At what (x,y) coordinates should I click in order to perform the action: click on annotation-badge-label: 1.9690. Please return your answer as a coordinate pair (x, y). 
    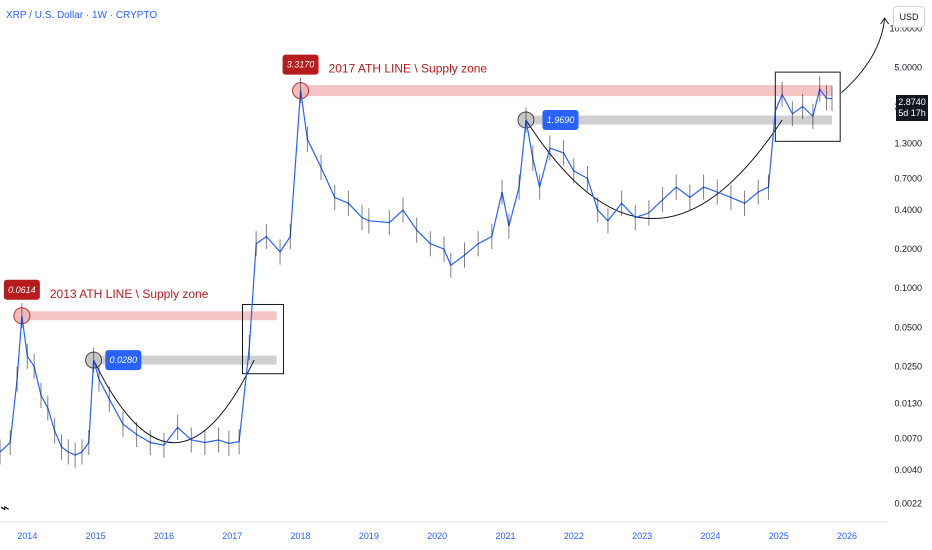
    Looking at the image, I should click on (561, 120).